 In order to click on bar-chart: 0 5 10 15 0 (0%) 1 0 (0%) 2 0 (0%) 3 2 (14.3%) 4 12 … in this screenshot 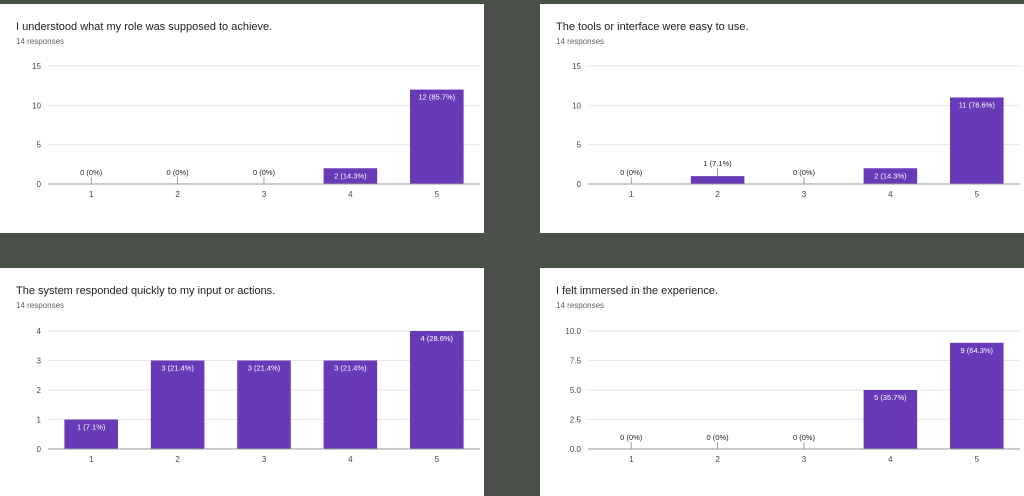, I will do `click(256, 130)`.